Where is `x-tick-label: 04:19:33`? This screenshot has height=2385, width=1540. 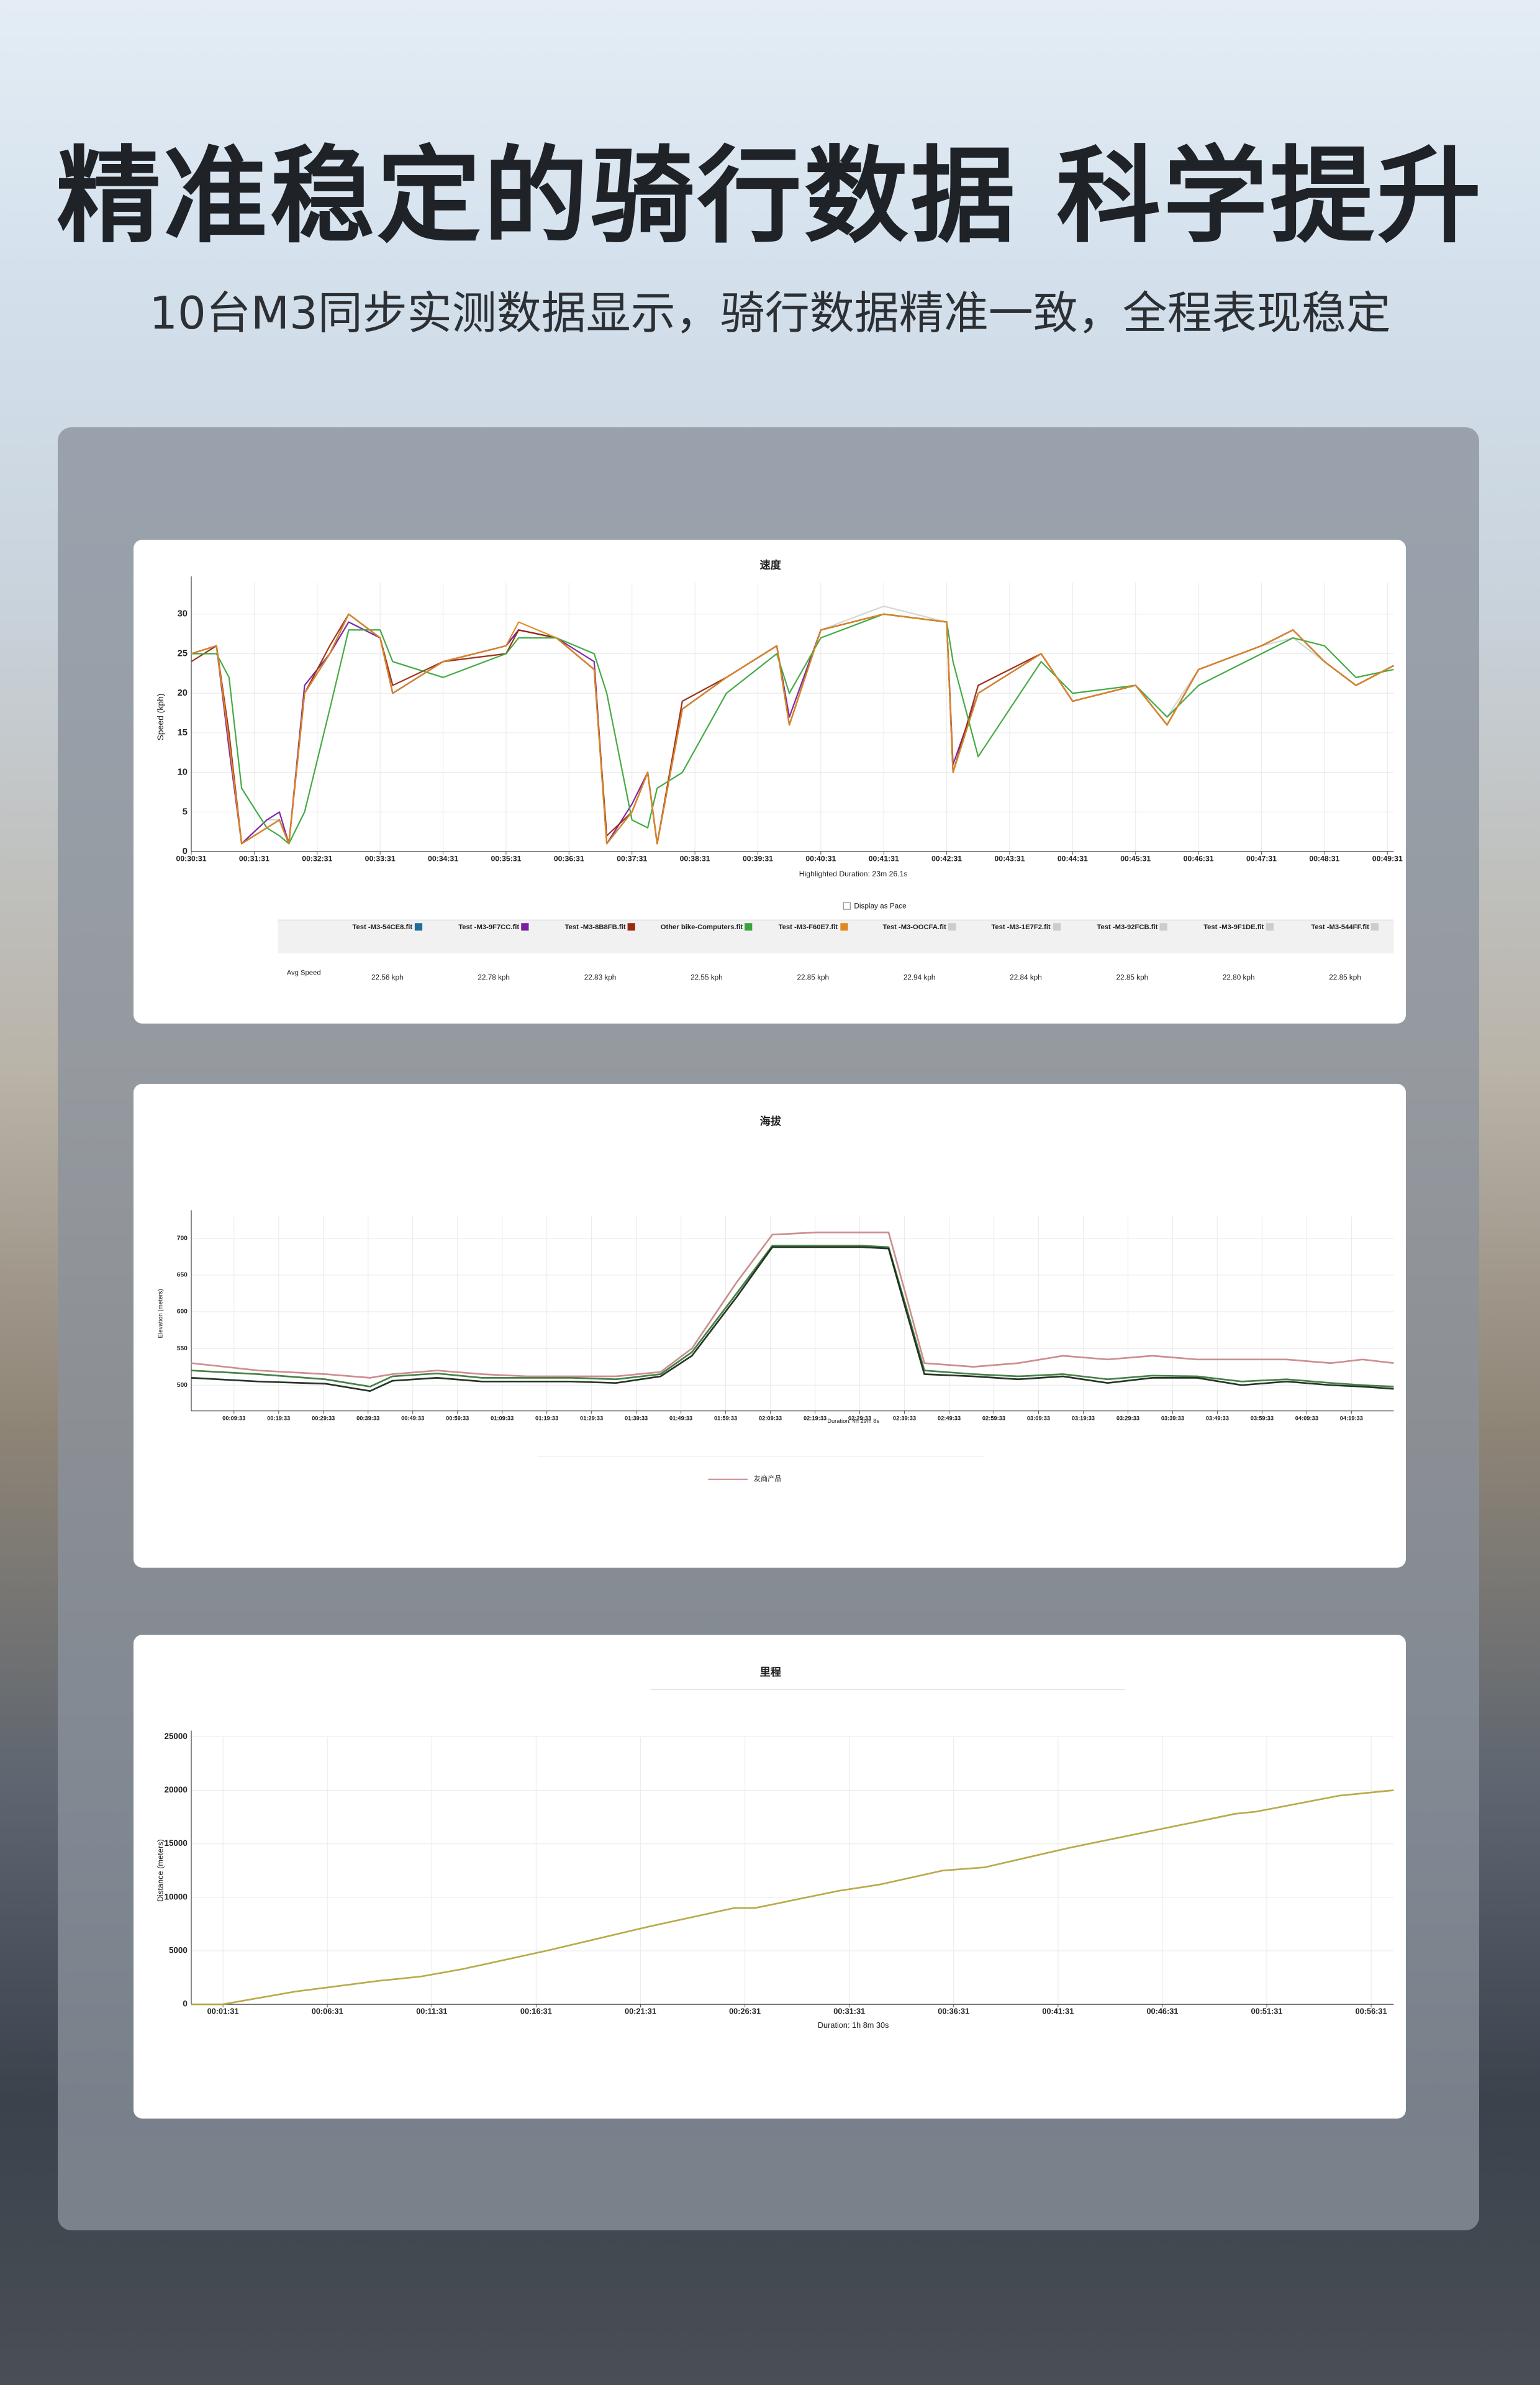
x-tick-label: 04:19:33 is located at coordinates (1352, 1418).